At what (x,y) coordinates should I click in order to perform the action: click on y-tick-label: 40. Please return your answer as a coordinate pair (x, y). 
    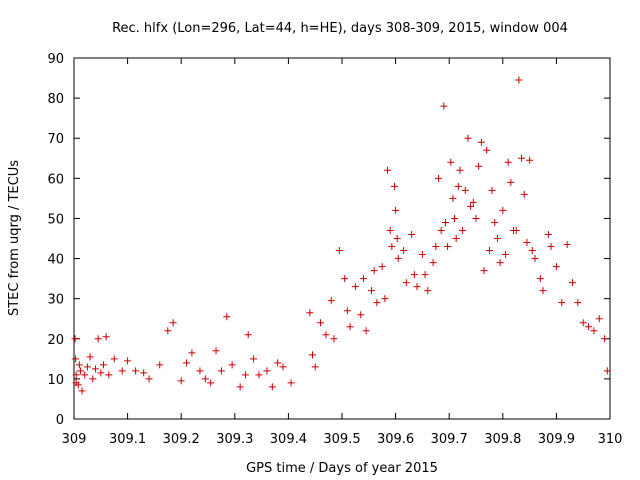
    Looking at the image, I should click on (55, 260).